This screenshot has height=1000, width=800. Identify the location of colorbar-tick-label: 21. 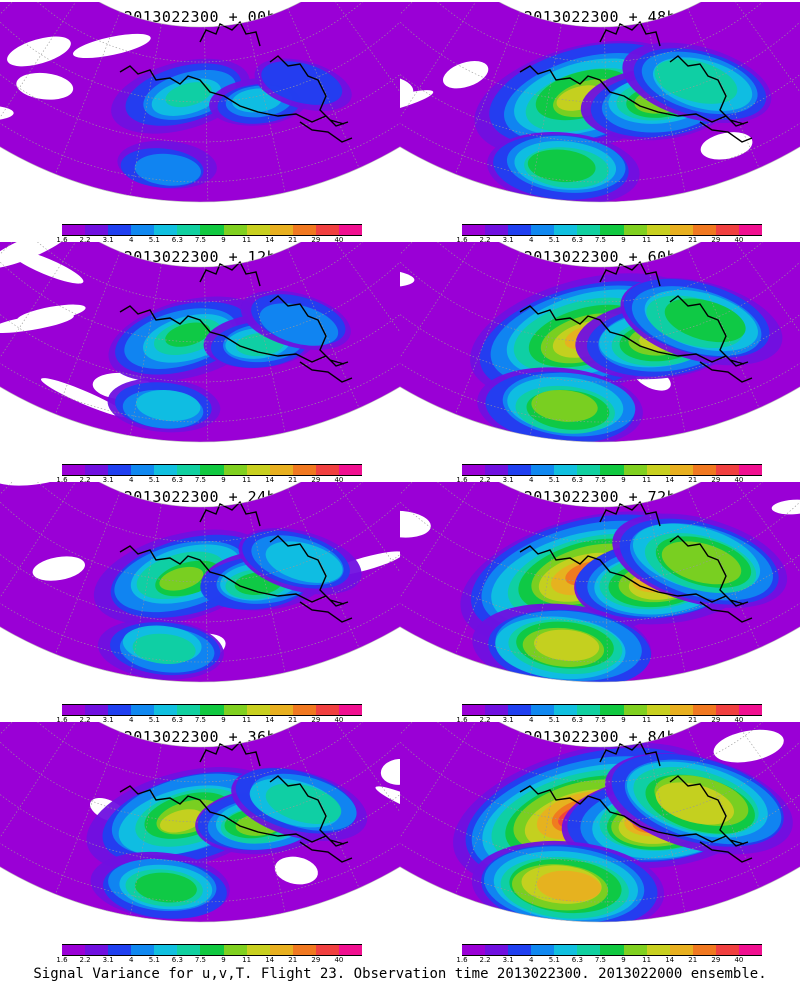
(693, 480).